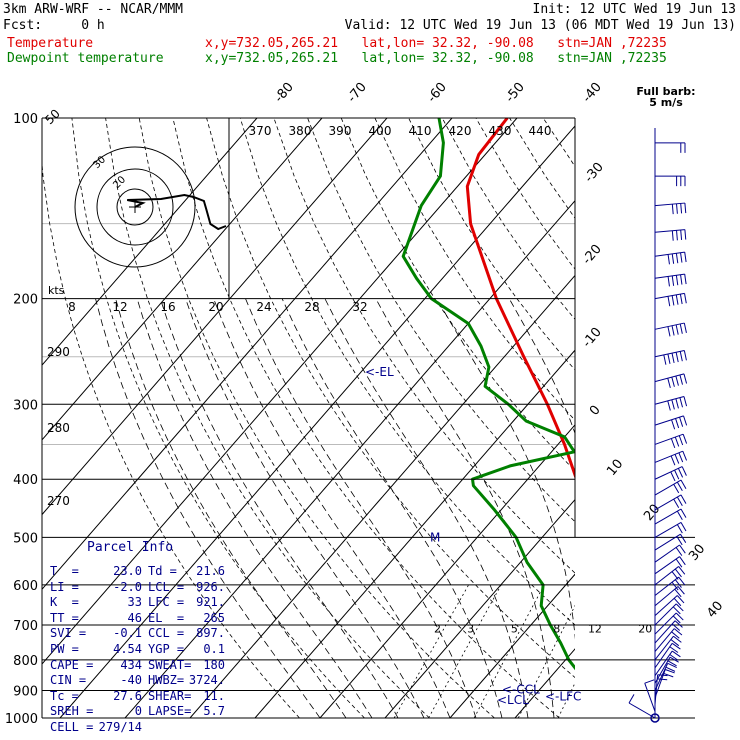  Describe the element at coordinates (300, 131) in the screenshot. I see `theta-label-380: 380` at that location.